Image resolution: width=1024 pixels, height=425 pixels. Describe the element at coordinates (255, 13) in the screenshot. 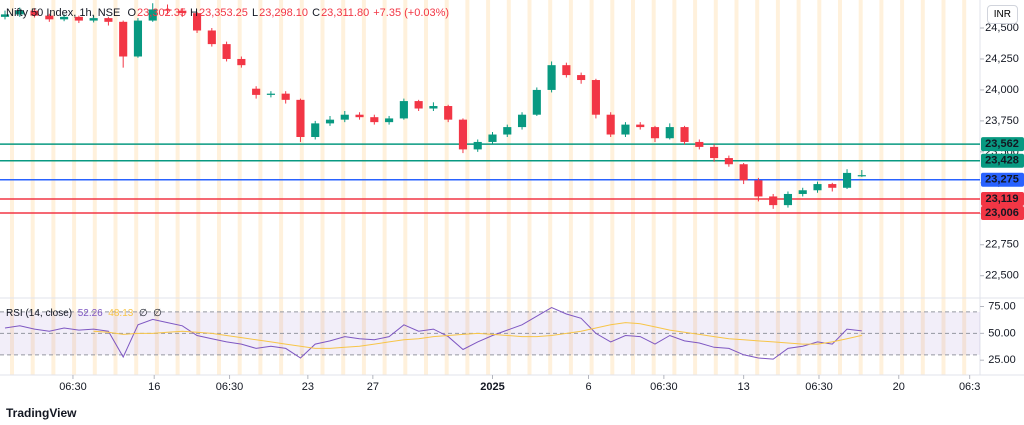

I see `ohlc-key: L` at that location.